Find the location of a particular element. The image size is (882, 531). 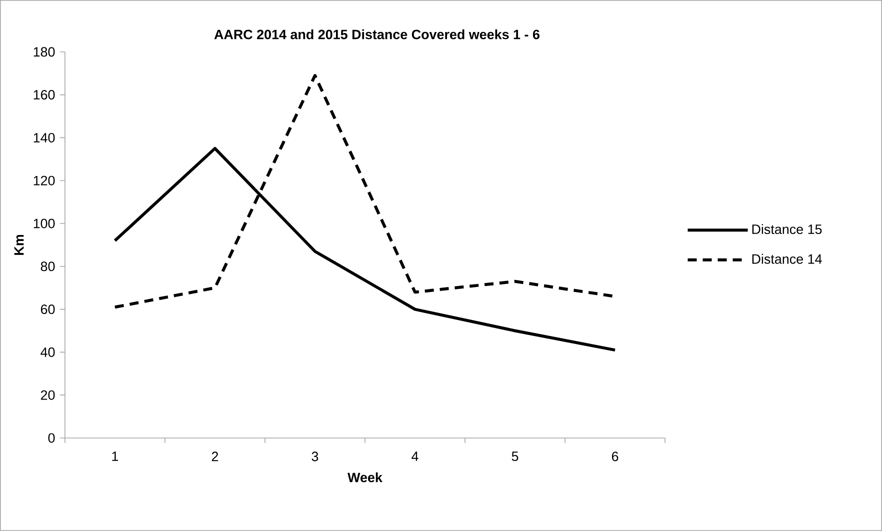

x-tick-label: 4 is located at coordinates (415, 456).